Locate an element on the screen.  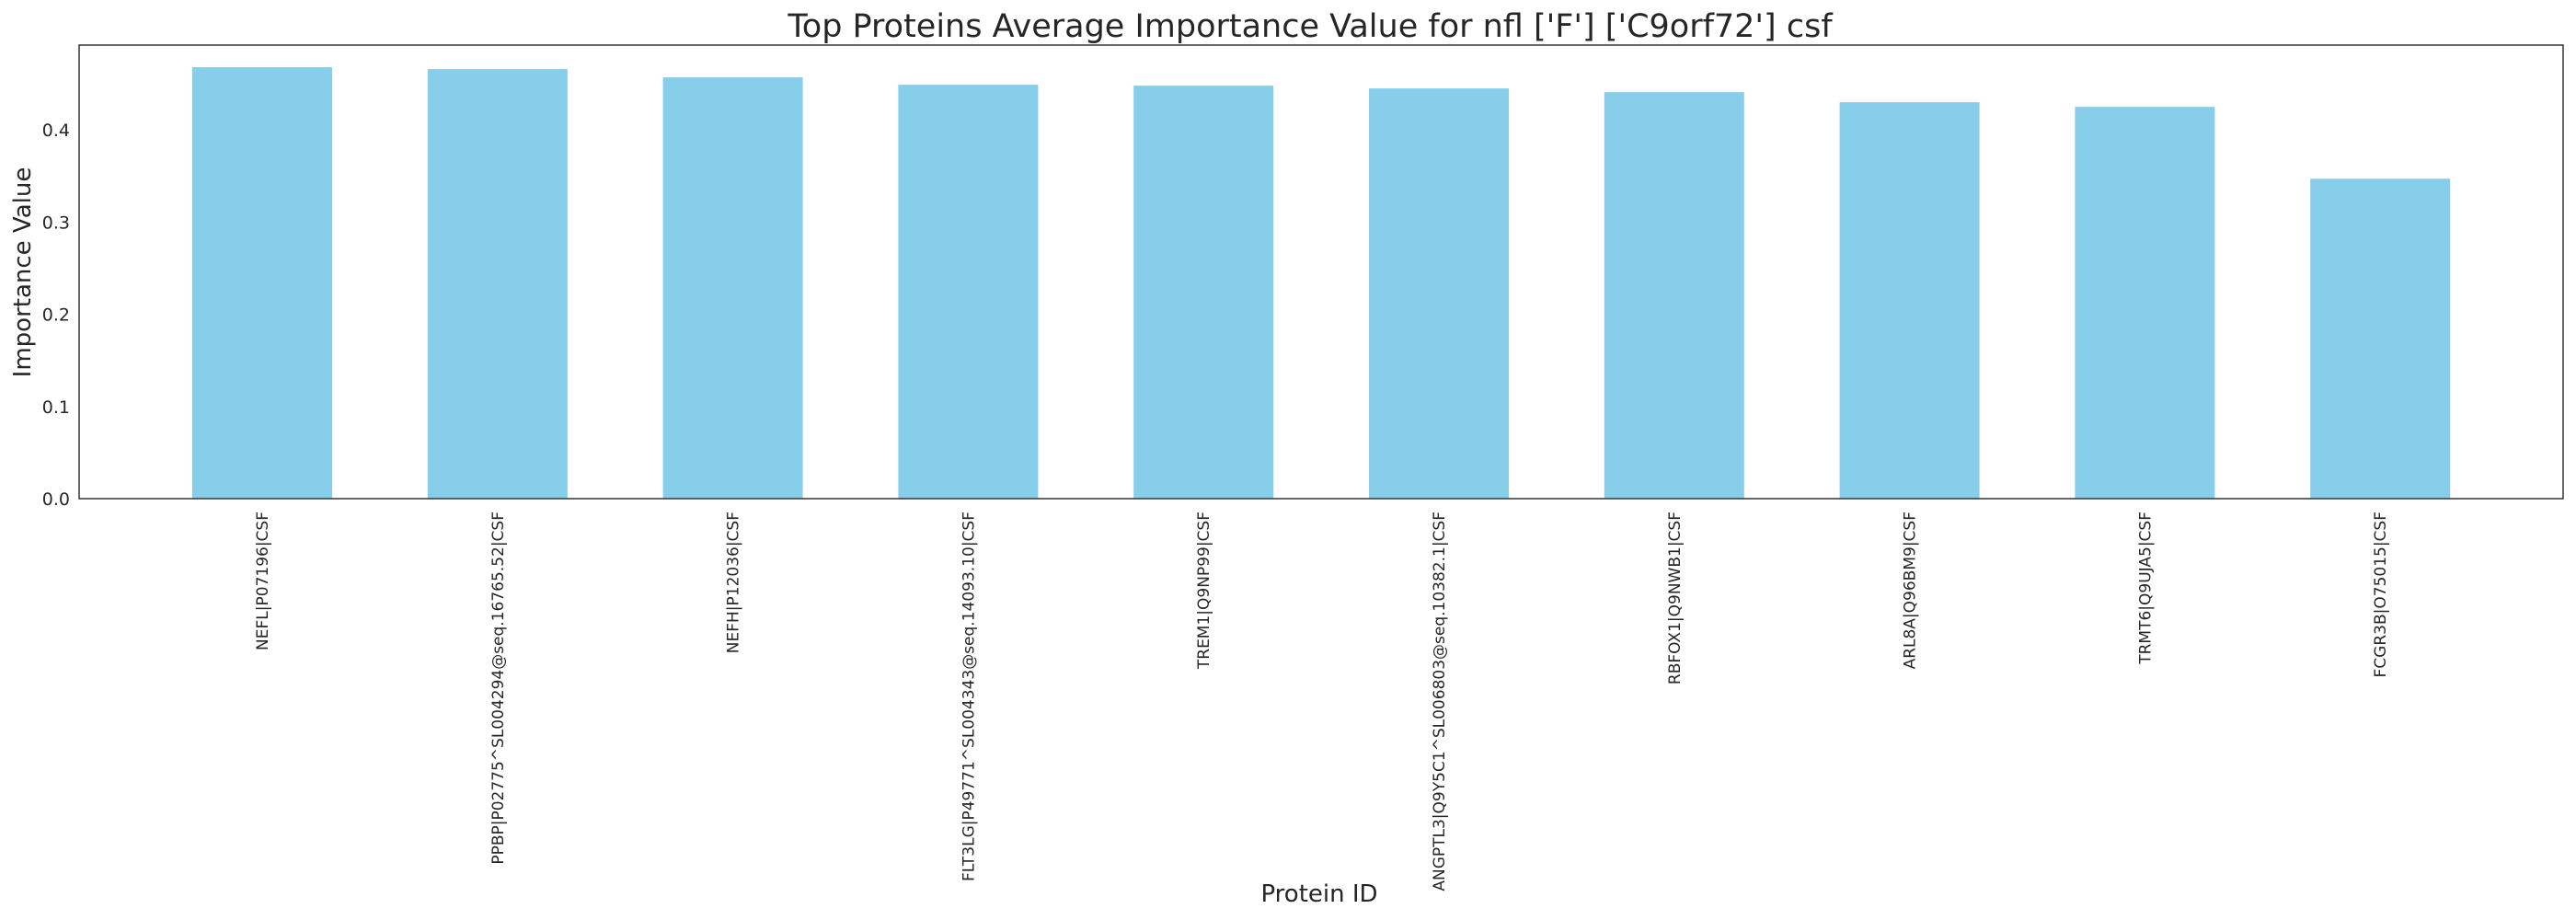
x-tick-label: ARL8A|Q96BM9|CSF is located at coordinates (1911, 590).